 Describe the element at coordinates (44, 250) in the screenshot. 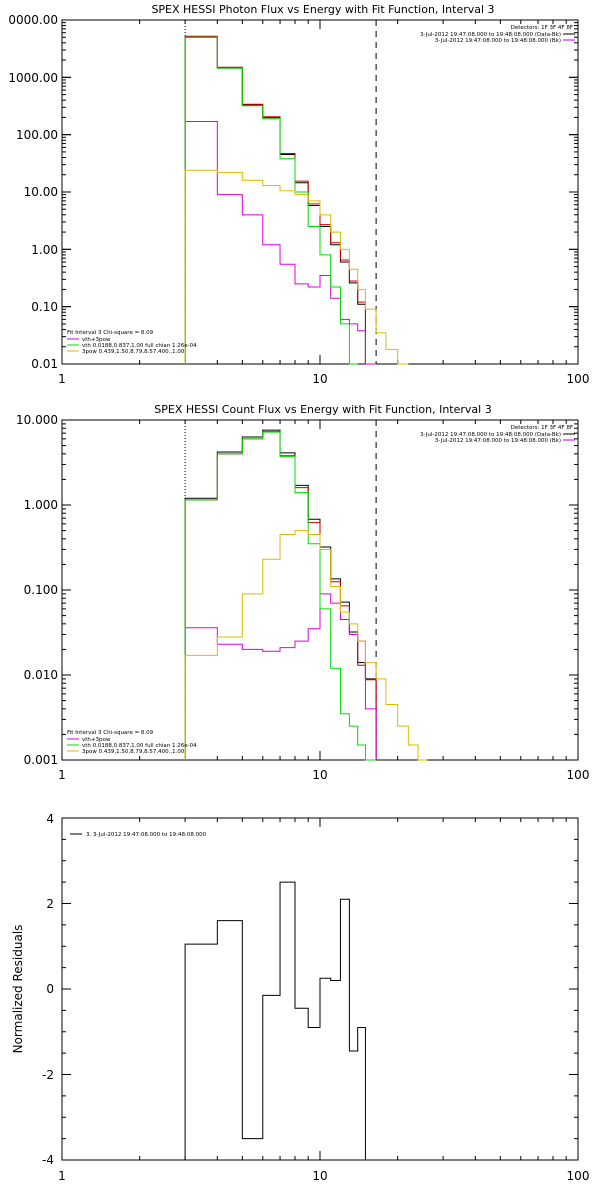

I see `y-tick-label: 1.00` at that location.